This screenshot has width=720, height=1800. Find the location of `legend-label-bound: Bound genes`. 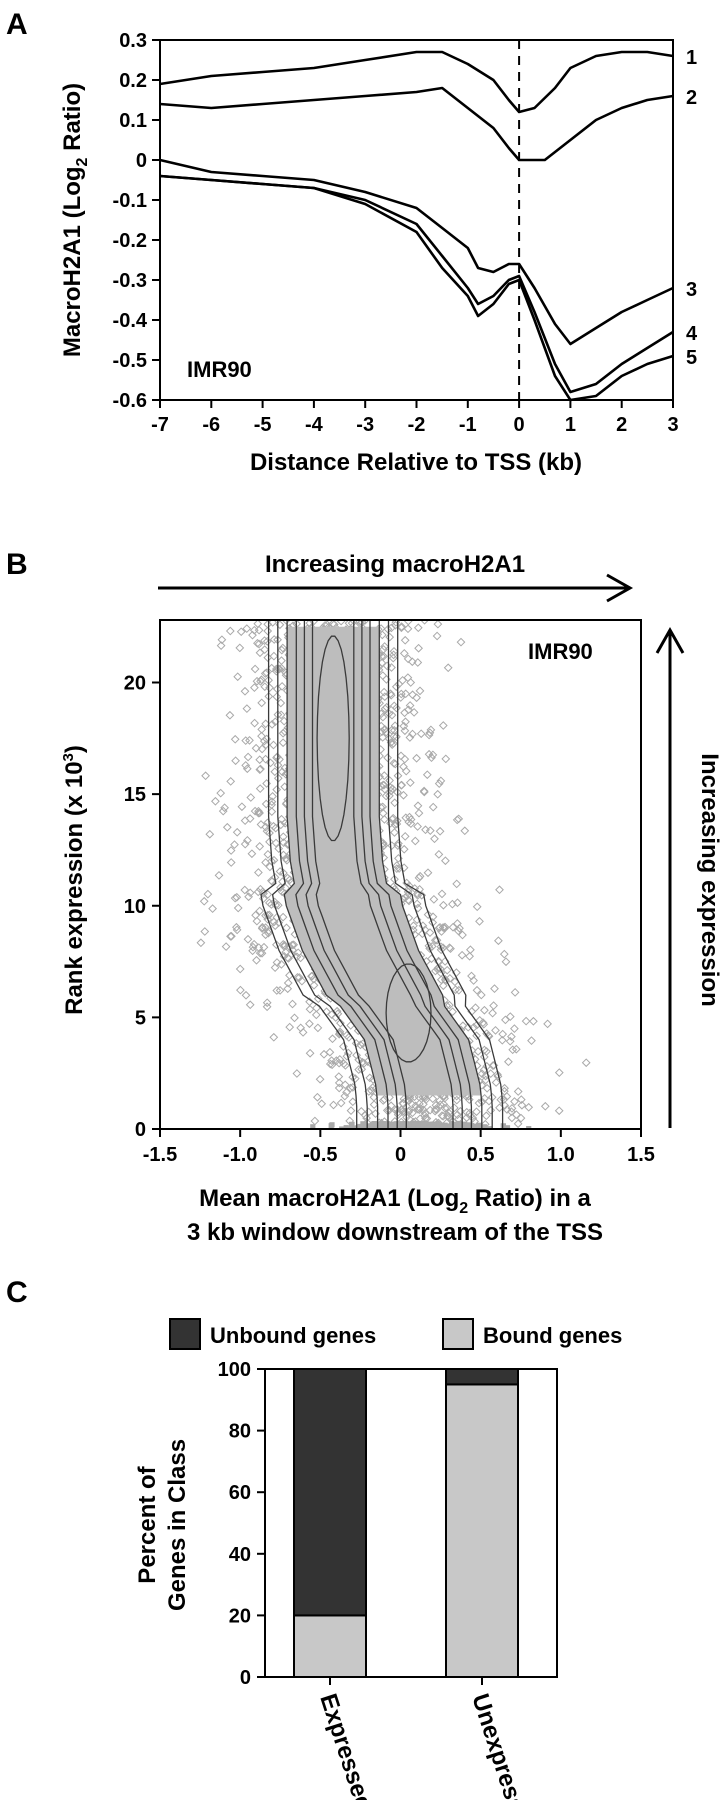

legend-label-bound: Bound genes is located at coordinates (552, 1335).